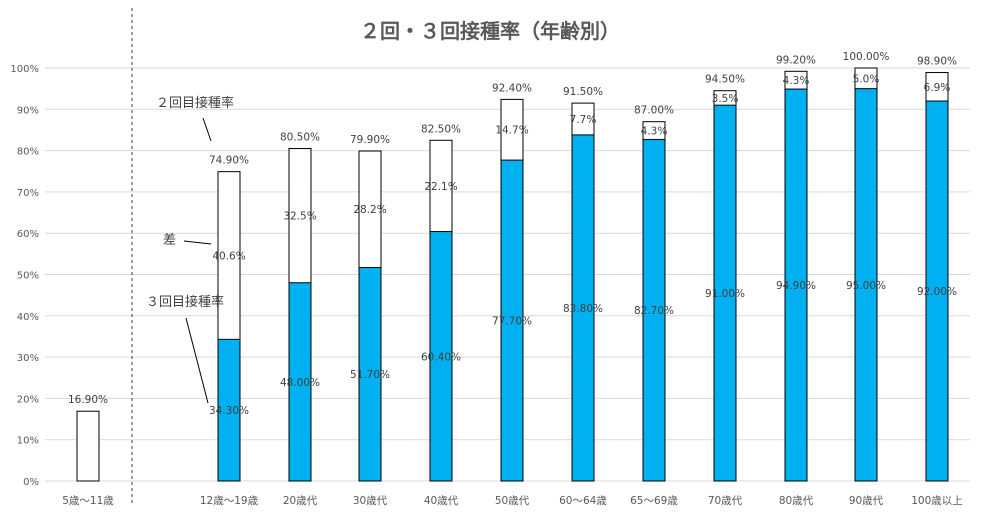 The width and height of the screenshot is (988, 520). What do you see at coordinates (300, 138) in the screenshot?
I see `label-second-dose: 80.50%` at bounding box center [300, 138].